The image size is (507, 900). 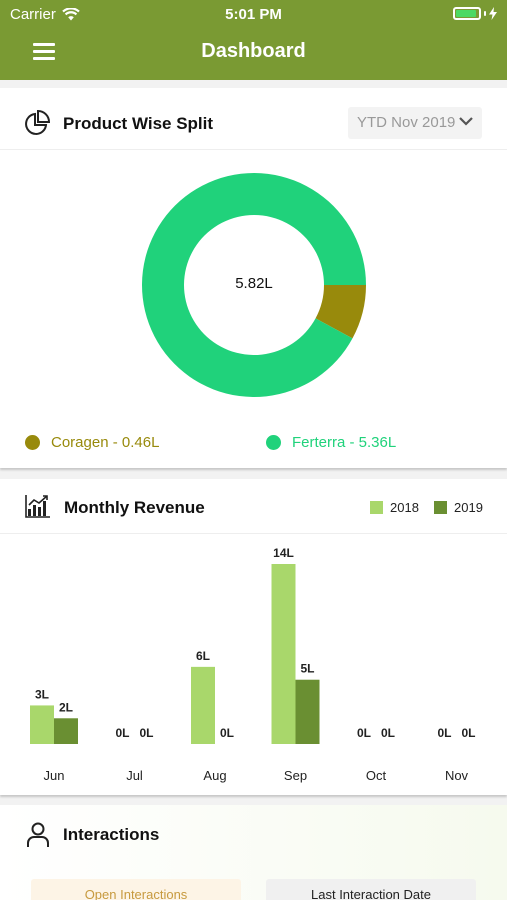 What do you see at coordinates (340, 312) in the screenshot?
I see `donut-slice-coragen` at bounding box center [340, 312].